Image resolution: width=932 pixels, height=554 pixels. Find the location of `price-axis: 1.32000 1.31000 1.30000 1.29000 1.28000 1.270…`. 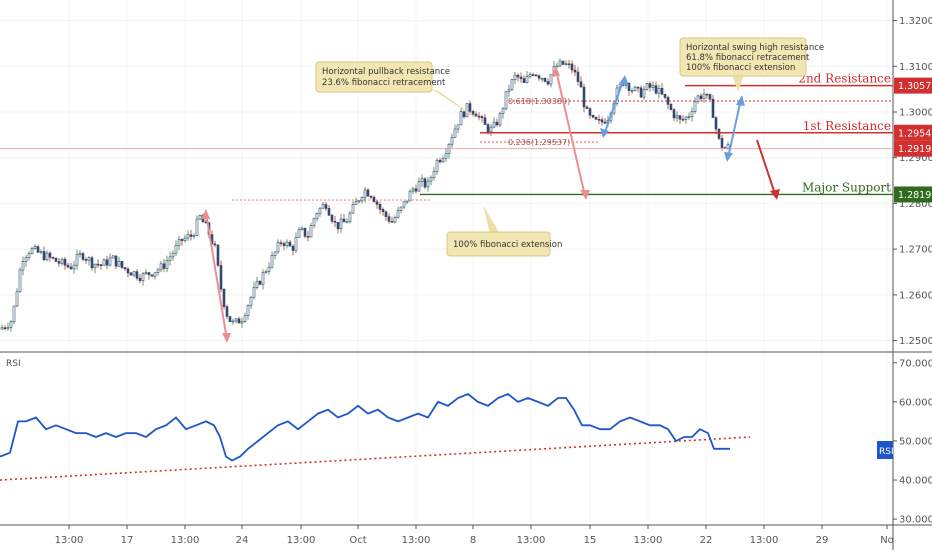

price-axis: 1.32000 1.31000 1.30000 1.29000 1.28000 1.270… is located at coordinates (912, 181).